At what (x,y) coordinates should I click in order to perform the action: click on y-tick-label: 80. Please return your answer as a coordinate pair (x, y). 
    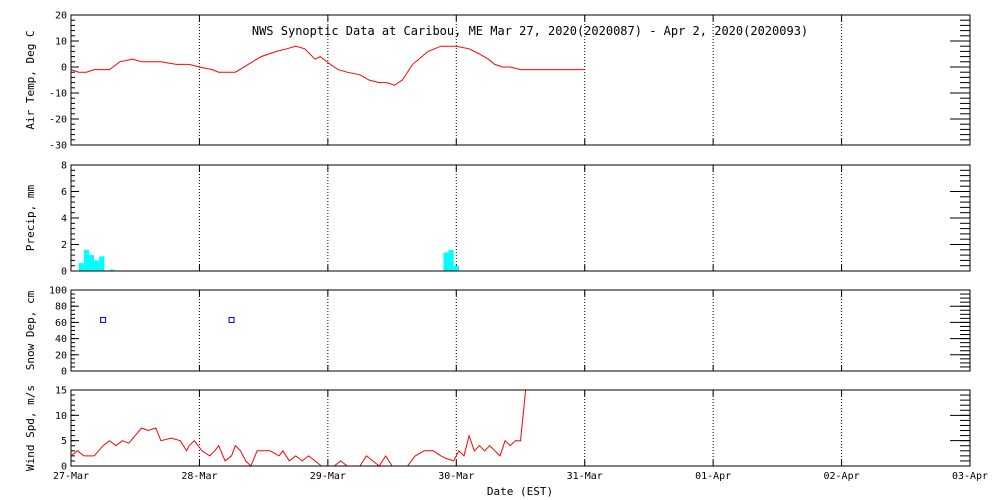
    Looking at the image, I should click on (61, 307).